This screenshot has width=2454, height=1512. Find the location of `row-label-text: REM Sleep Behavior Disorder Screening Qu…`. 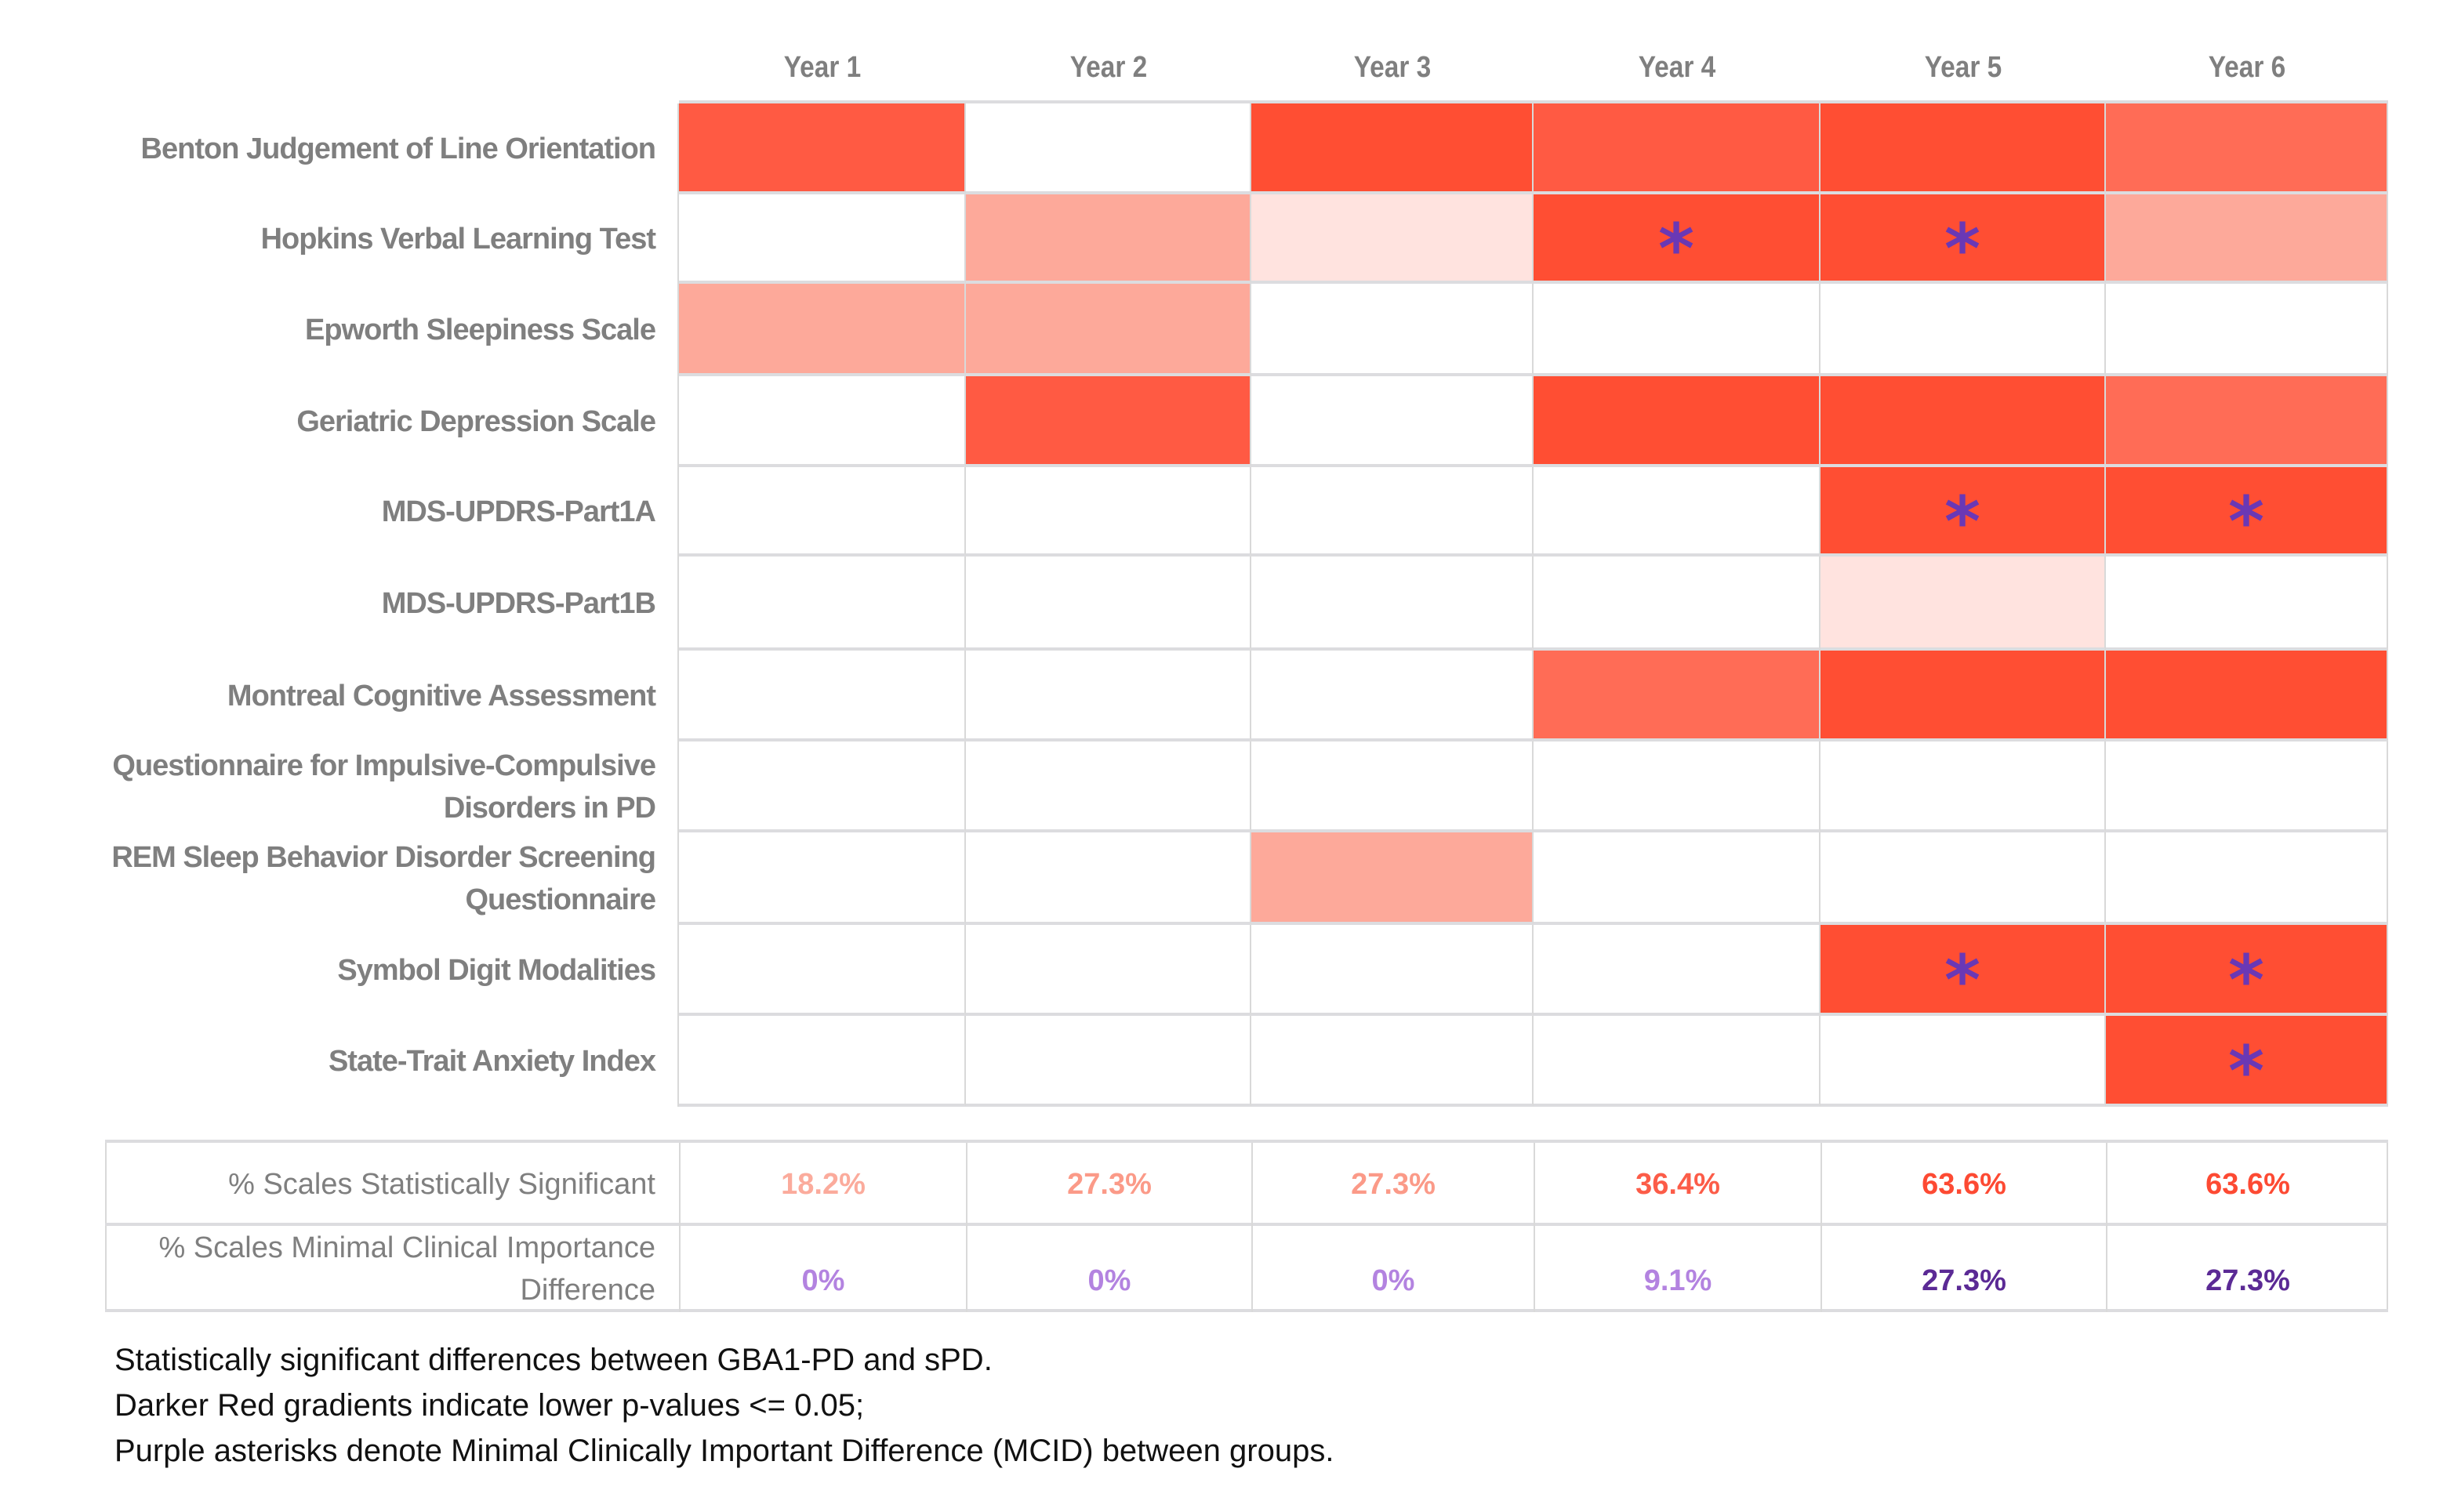

row-label-text: REM Sleep Behavior Disorder Screening Qu… is located at coordinates (383, 878).